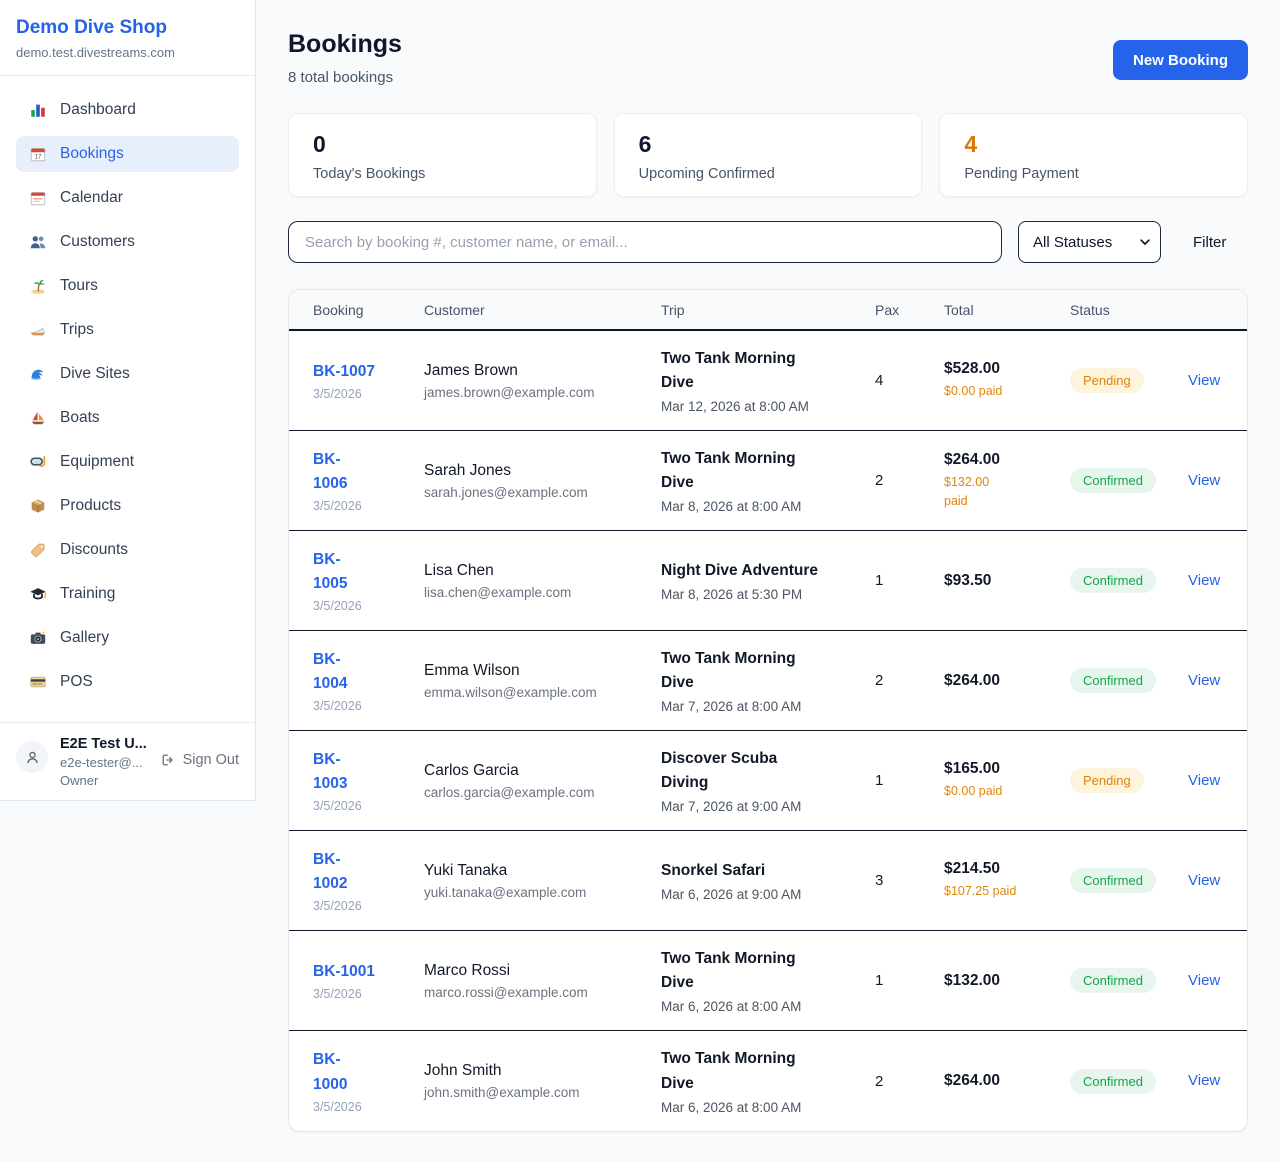  I want to click on sidebar-item-label: Calendar, so click(91, 197).